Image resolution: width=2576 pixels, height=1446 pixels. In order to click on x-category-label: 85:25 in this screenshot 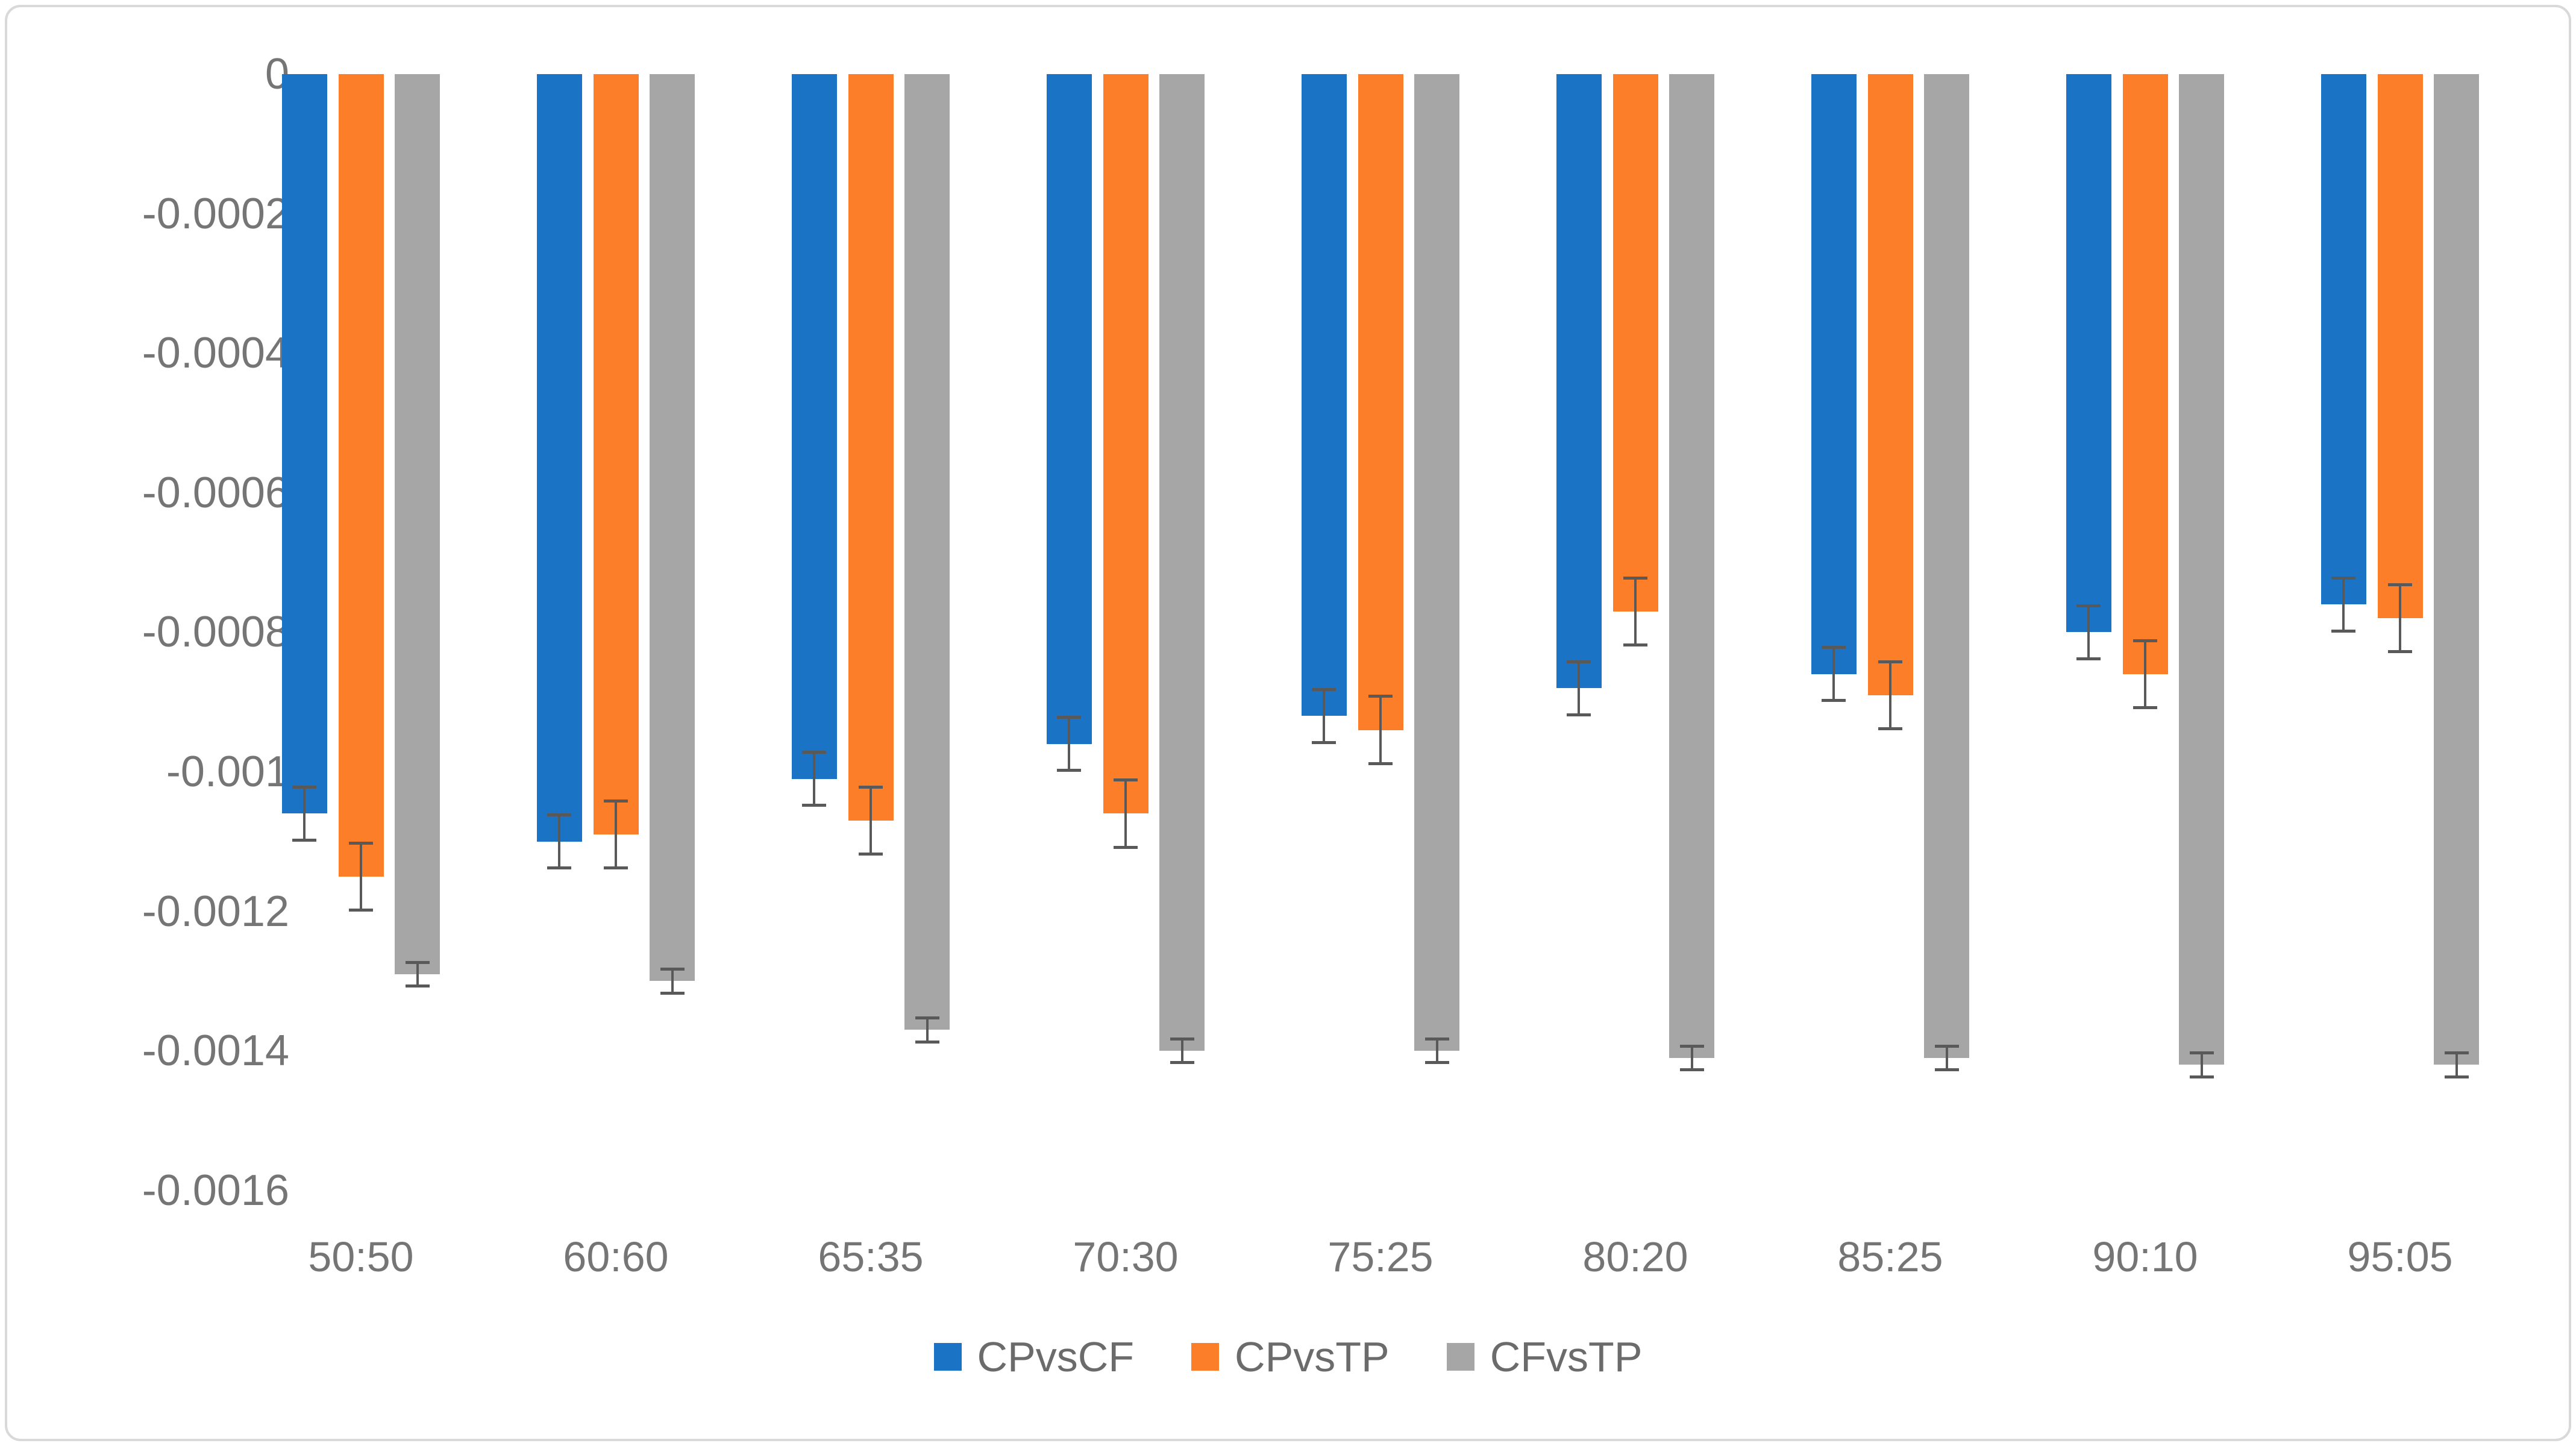, I will do `click(1890, 1257)`.